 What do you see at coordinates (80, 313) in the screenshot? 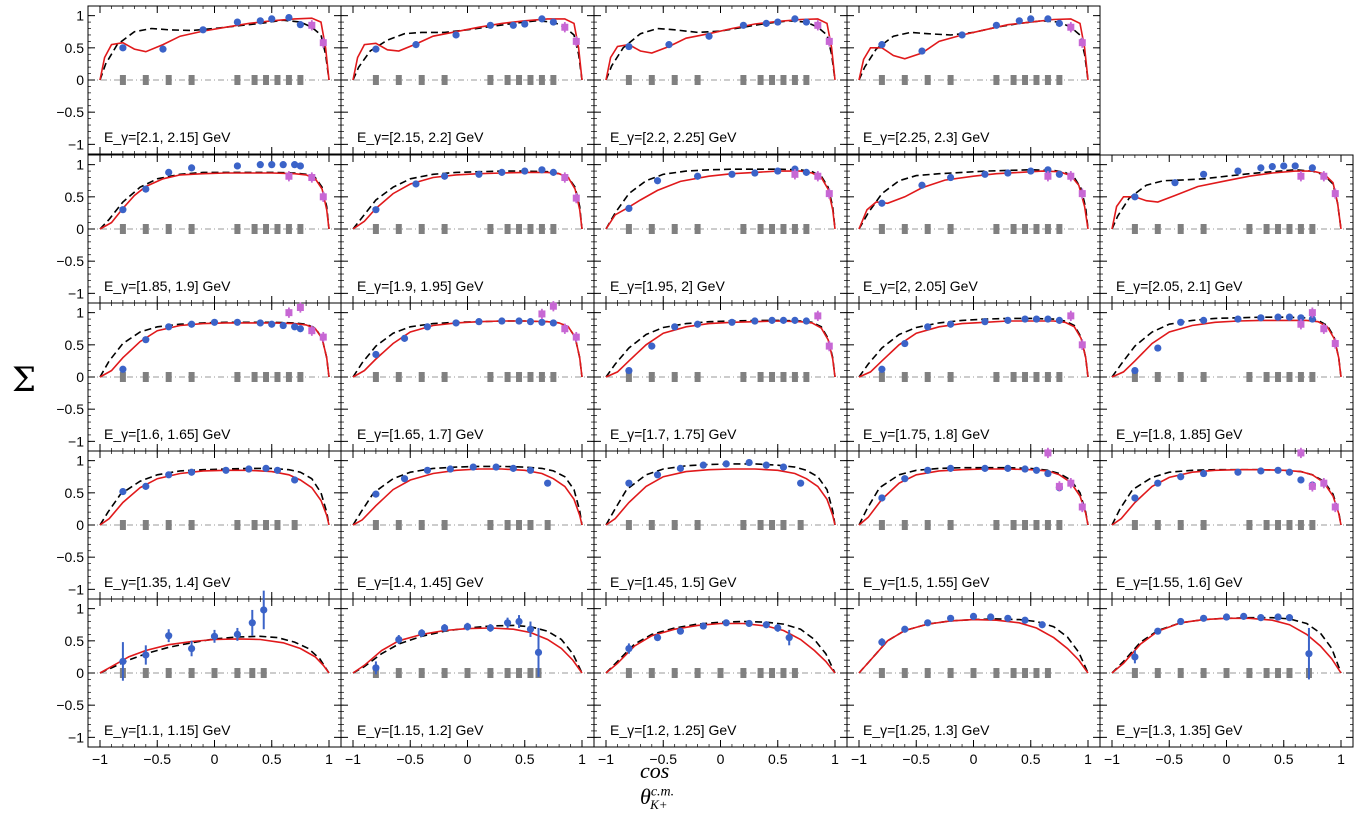
I see `y-tick-label: 1` at bounding box center [80, 313].